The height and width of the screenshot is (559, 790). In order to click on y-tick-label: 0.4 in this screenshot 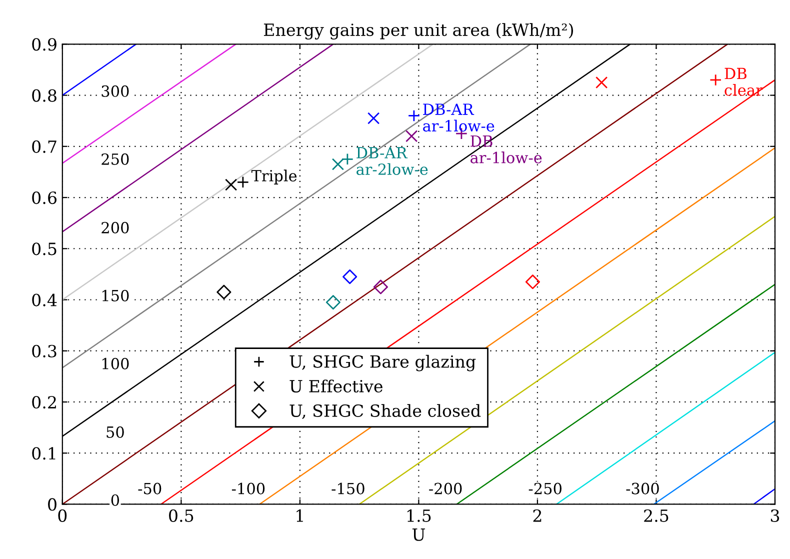, I will do `click(44, 300)`.